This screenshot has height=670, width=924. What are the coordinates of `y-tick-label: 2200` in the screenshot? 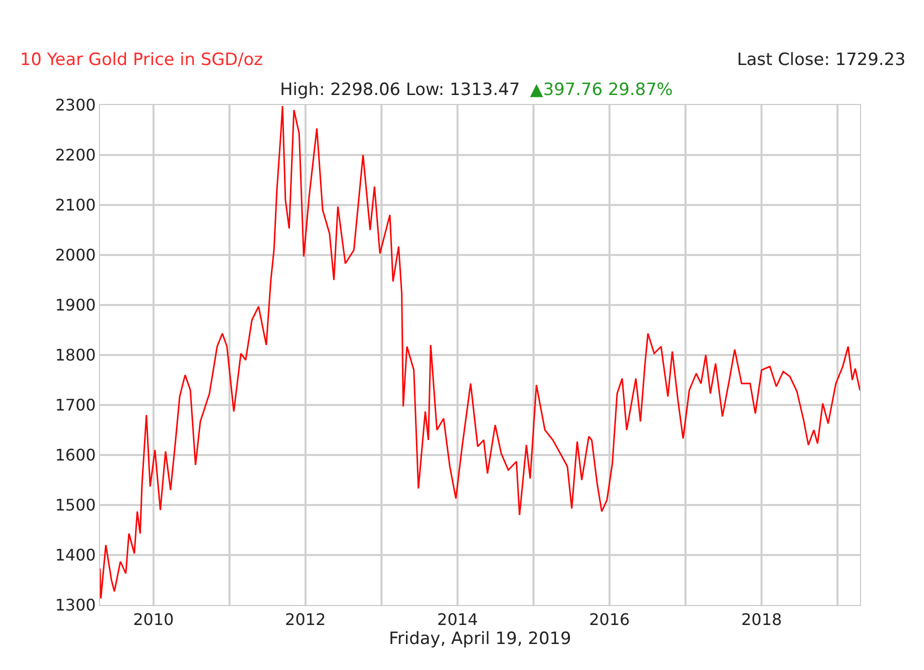 It's located at (75, 155).